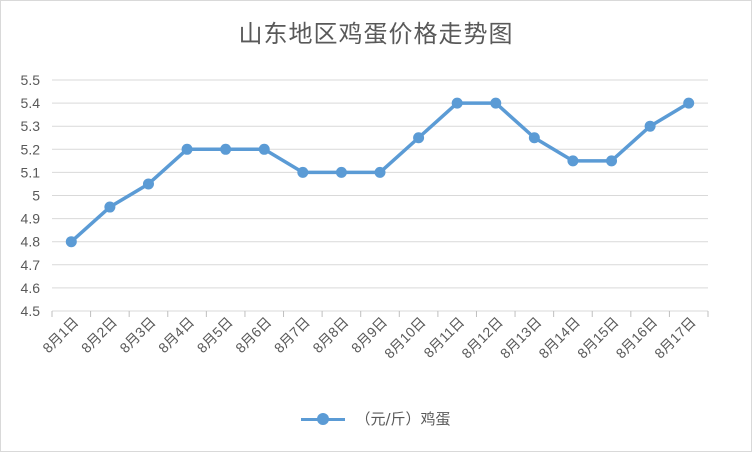  Describe the element at coordinates (31, 195) in the screenshot. I see `y-axis: 4.5 4.6 4.7 4.8 4.9 5 5.1 5.2 5.3 5.4 5.5` at that location.